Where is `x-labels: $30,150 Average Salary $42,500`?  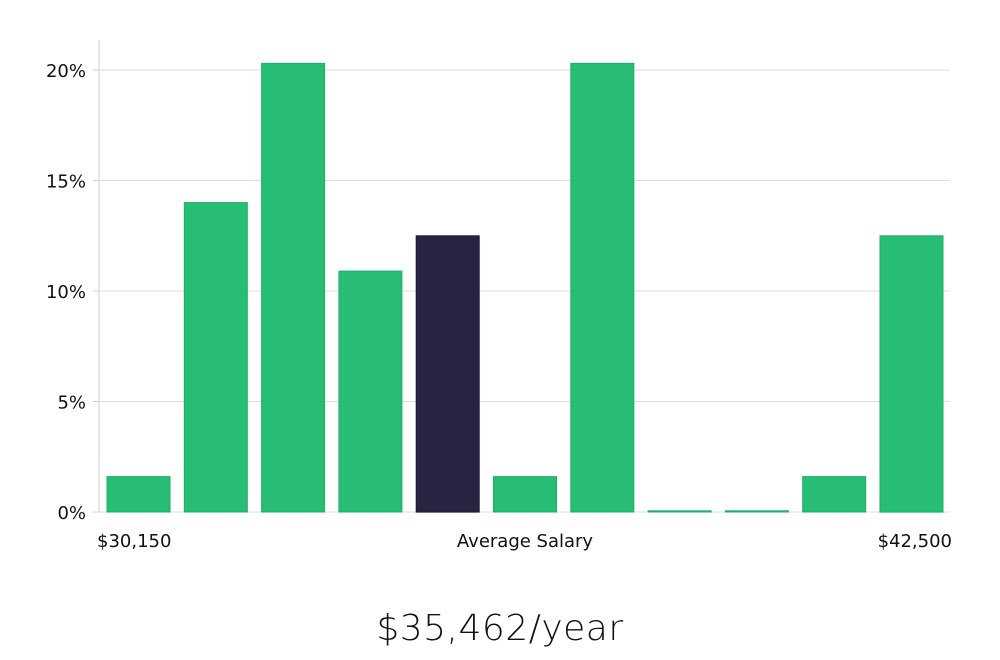 x-labels: $30,150 Average Salary $42,500 is located at coordinates (524, 541).